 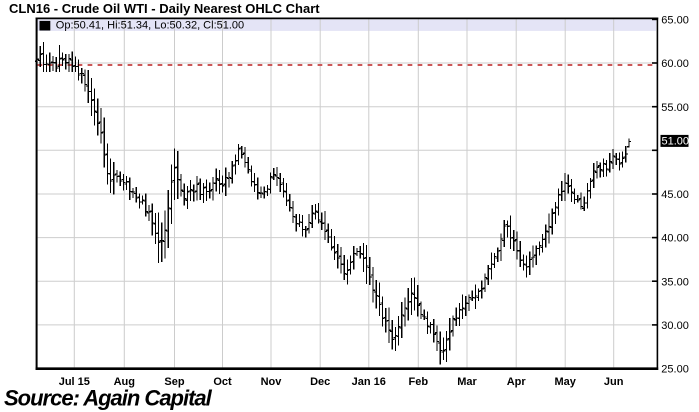 I want to click on svg-text: Nov, so click(x=272, y=382).